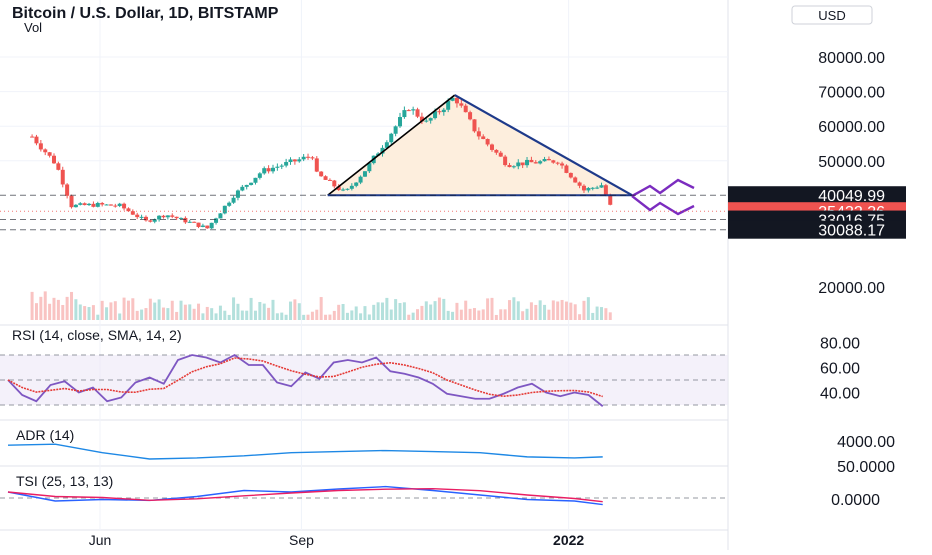 The image size is (932, 555). Describe the element at coordinates (305, 495) in the screenshot. I see `tsi-line` at that location.